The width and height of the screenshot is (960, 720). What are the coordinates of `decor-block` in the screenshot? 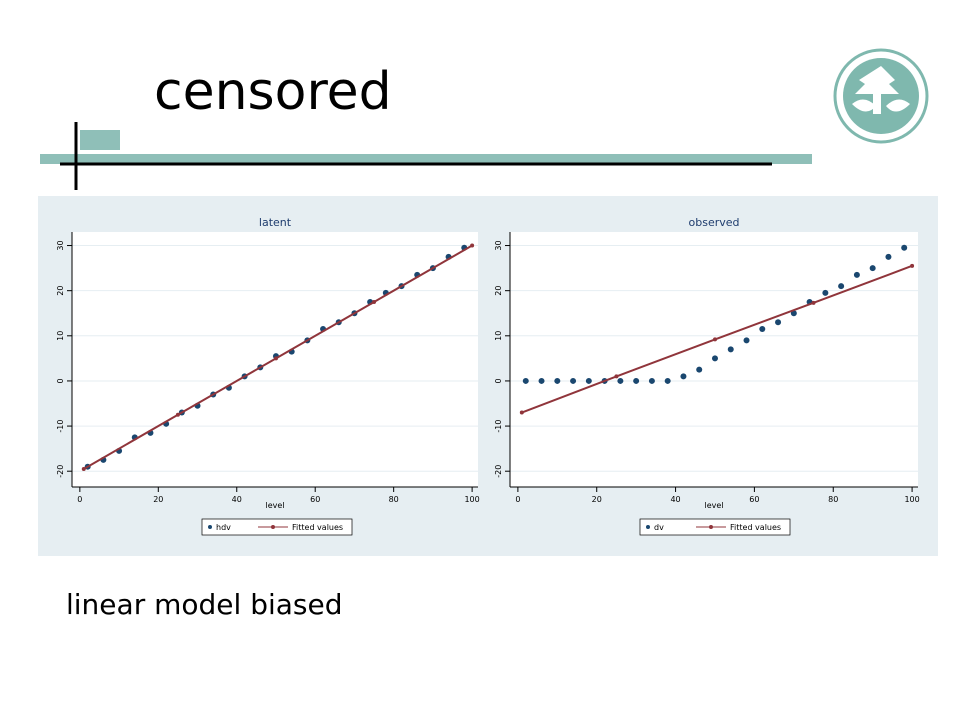 It's located at (100, 140).